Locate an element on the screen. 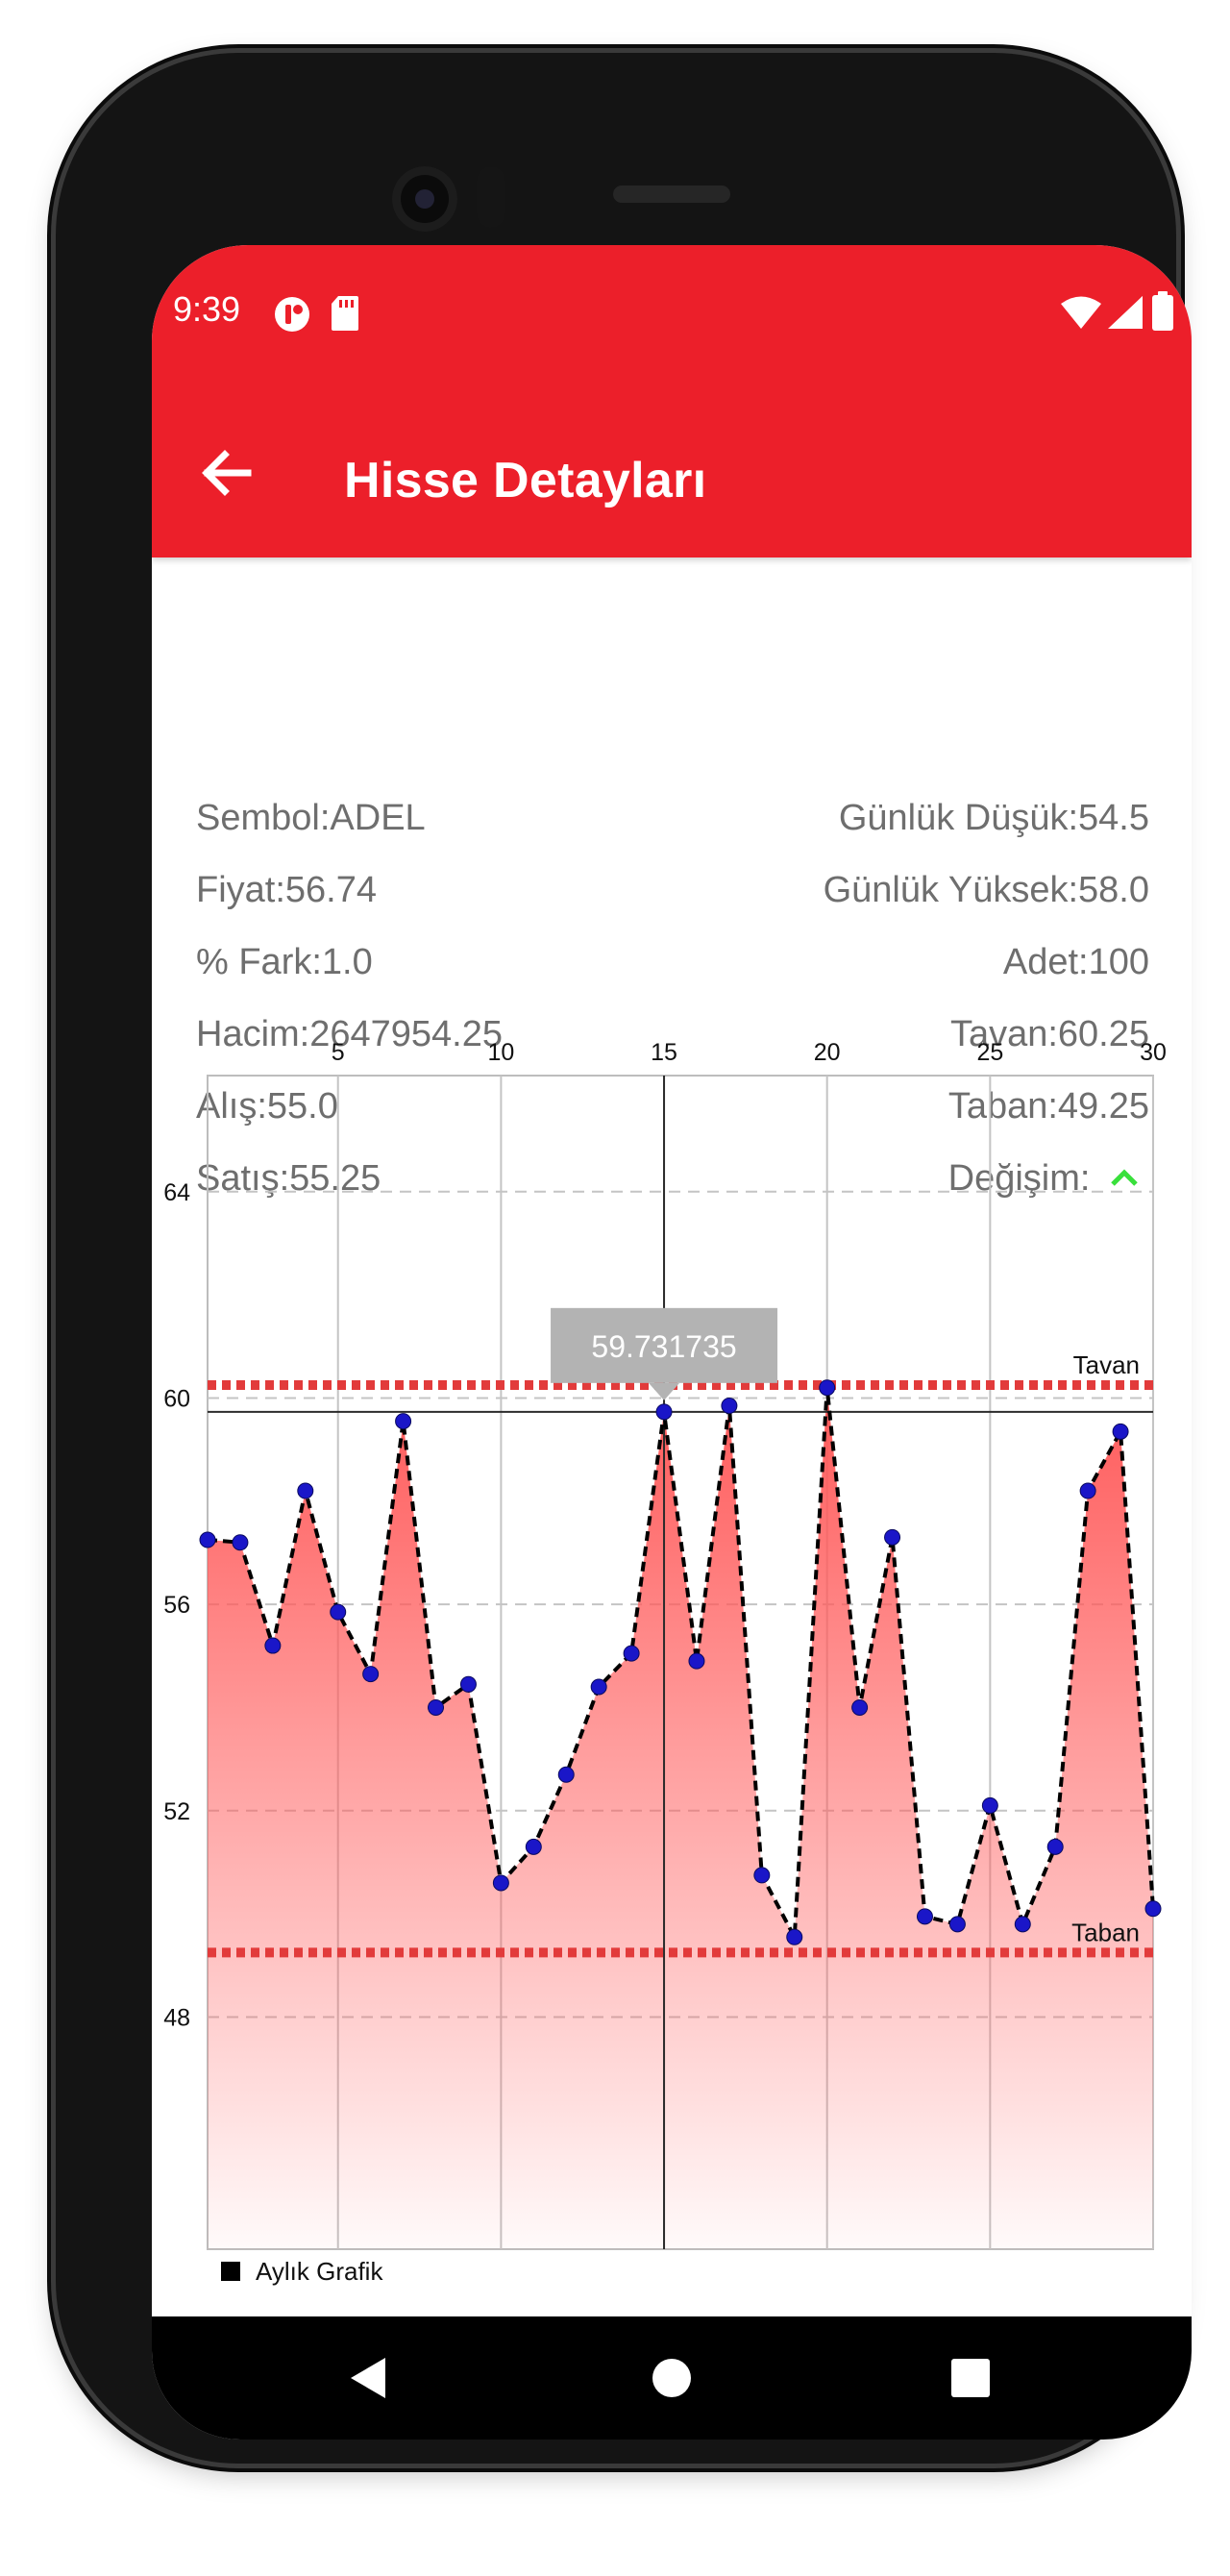 Image resolution: width=1230 pixels, height=2576 pixels. nav-home-icon is located at coordinates (672, 2378).